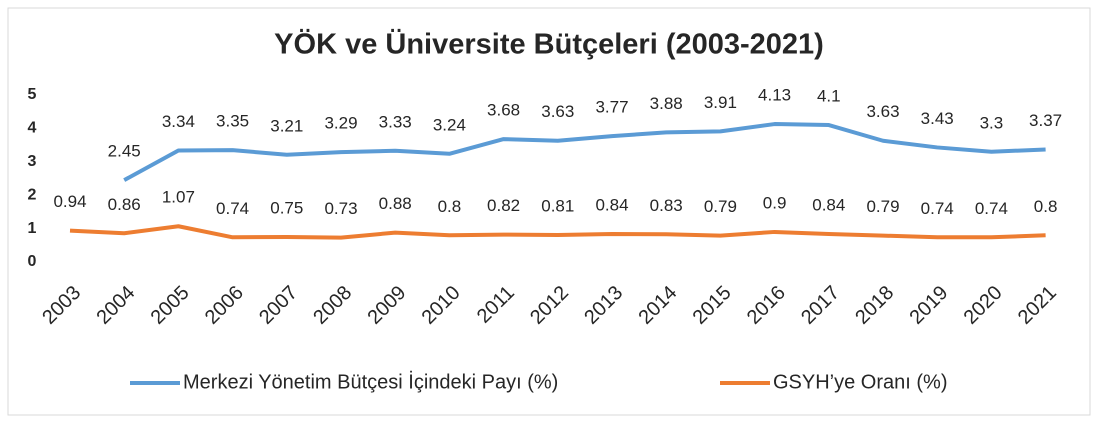 The height and width of the screenshot is (423, 1098). What do you see at coordinates (69, 201) in the screenshot?
I see `data-label: 0.94` at bounding box center [69, 201].